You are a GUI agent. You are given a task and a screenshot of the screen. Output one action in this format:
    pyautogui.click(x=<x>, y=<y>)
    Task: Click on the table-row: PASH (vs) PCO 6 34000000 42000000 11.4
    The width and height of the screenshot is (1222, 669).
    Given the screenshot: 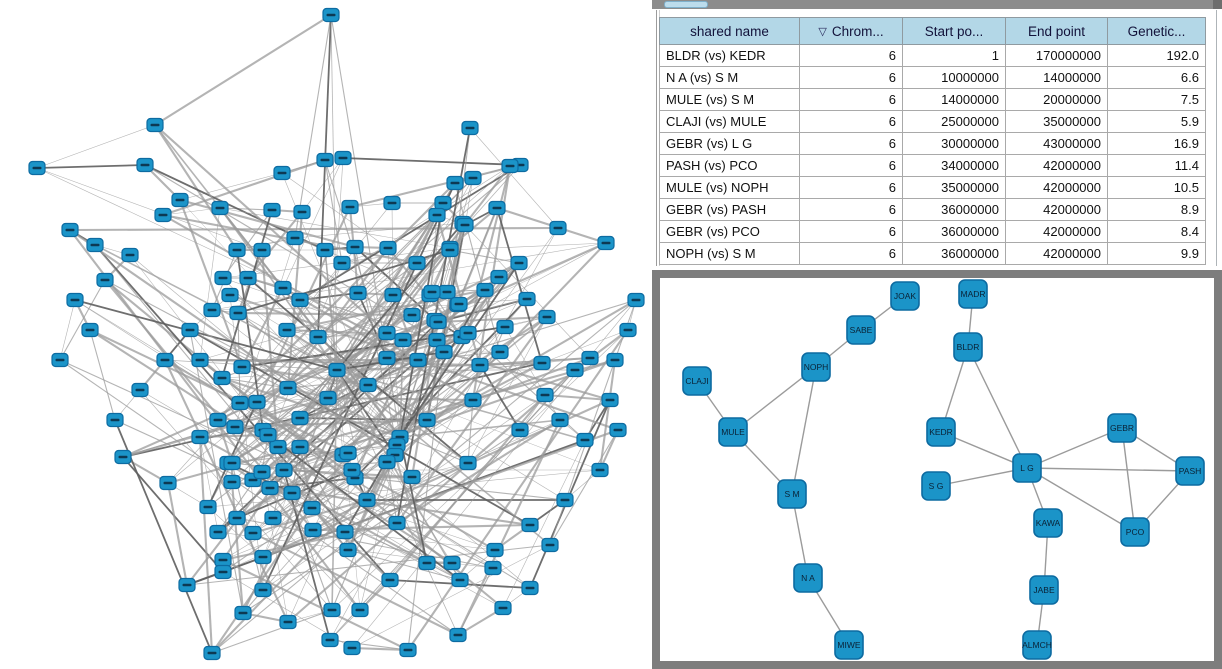 What is the action you would take?
    pyautogui.click(x=932, y=165)
    